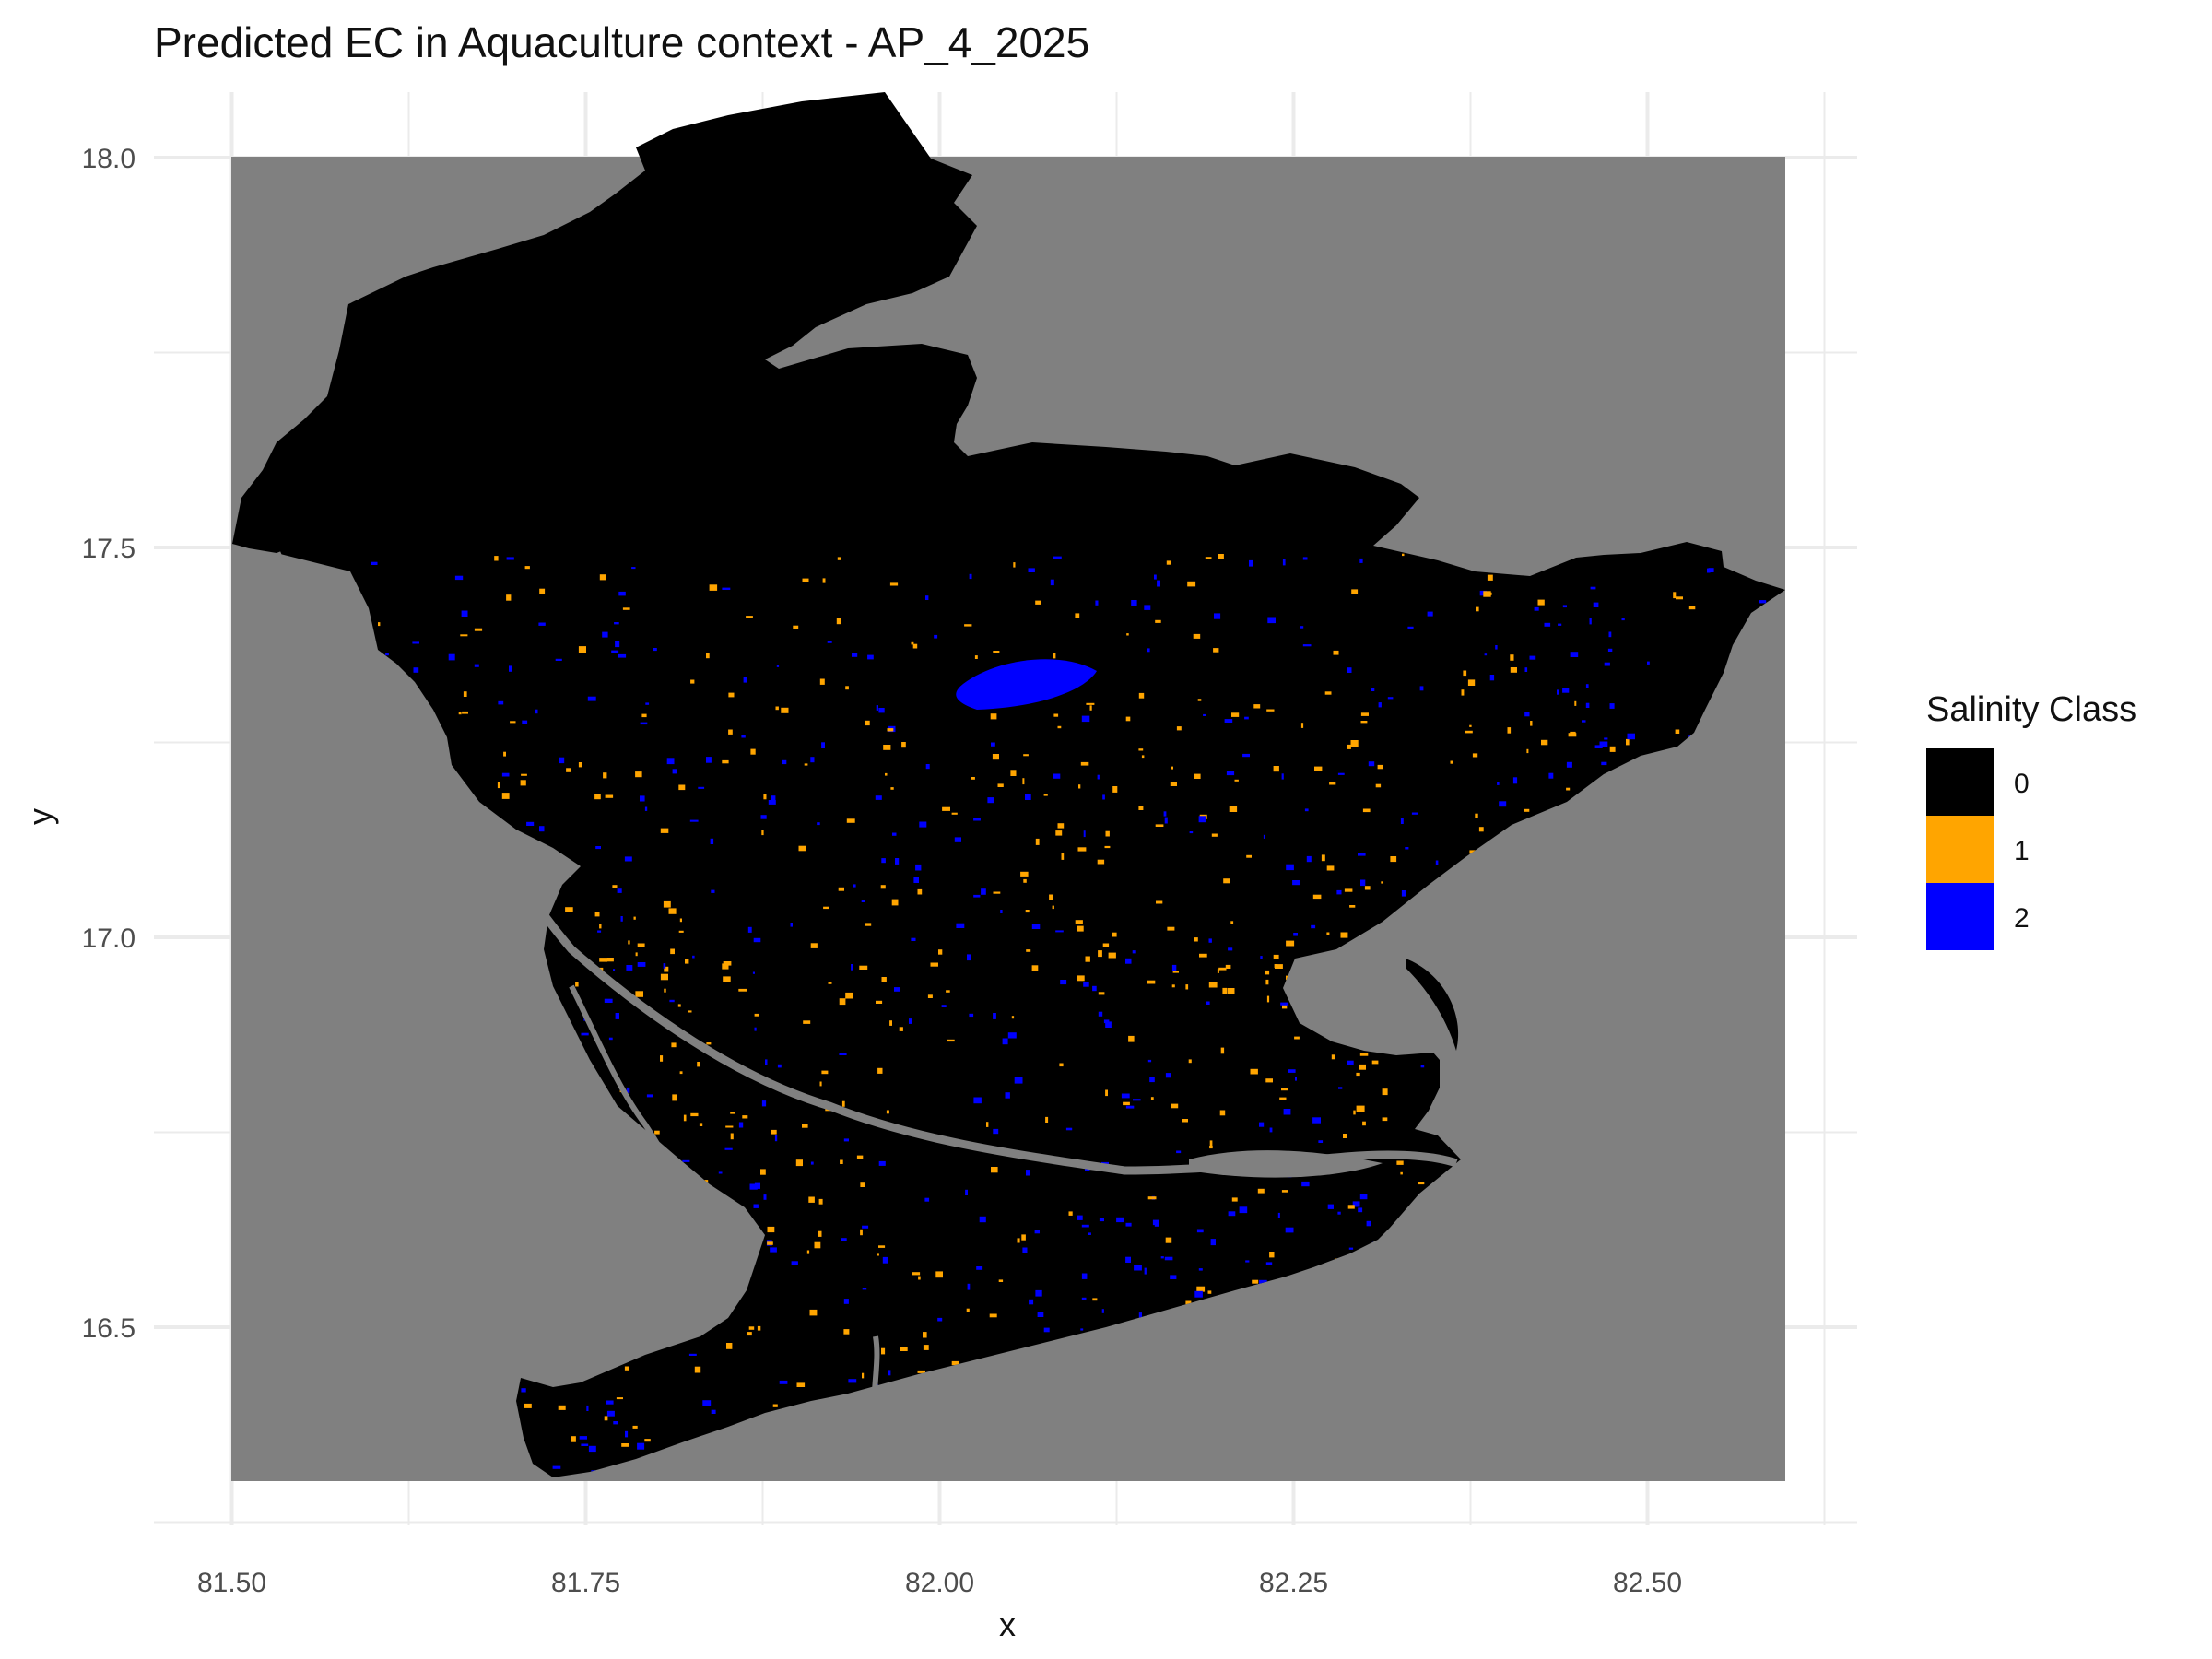  Describe the element at coordinates (939, 1583) in the screenshot. I see `x-axis-ticks: 81.50 81.75 82.00 82.25 82.50` at that location.